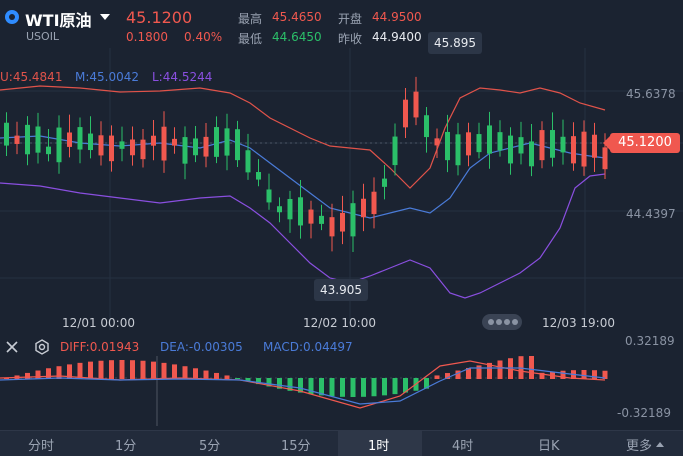 The height and width of the screenshot is (456, 683). I want to click on current-price-badge: 45.1200, so click(641, 143).